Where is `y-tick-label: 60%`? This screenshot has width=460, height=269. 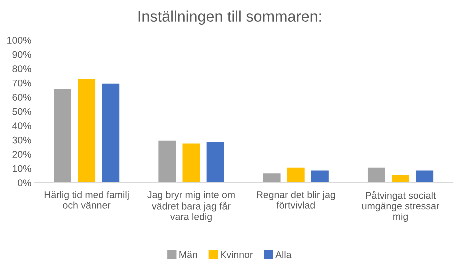
y-tick-label: 60% is located at coordinates (22, 97).